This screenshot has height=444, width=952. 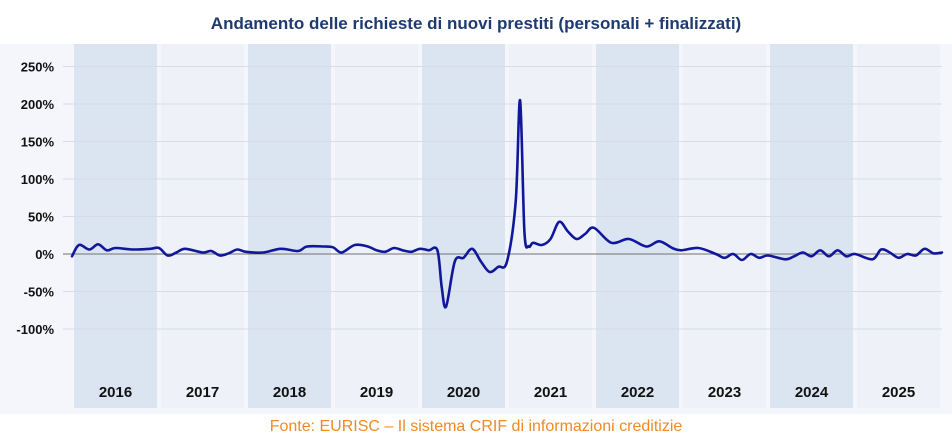 What do you see at coordinates (44, 254) in the screenshot?
I see `y-tick-label: 0%` at bounding box center [44, 254].